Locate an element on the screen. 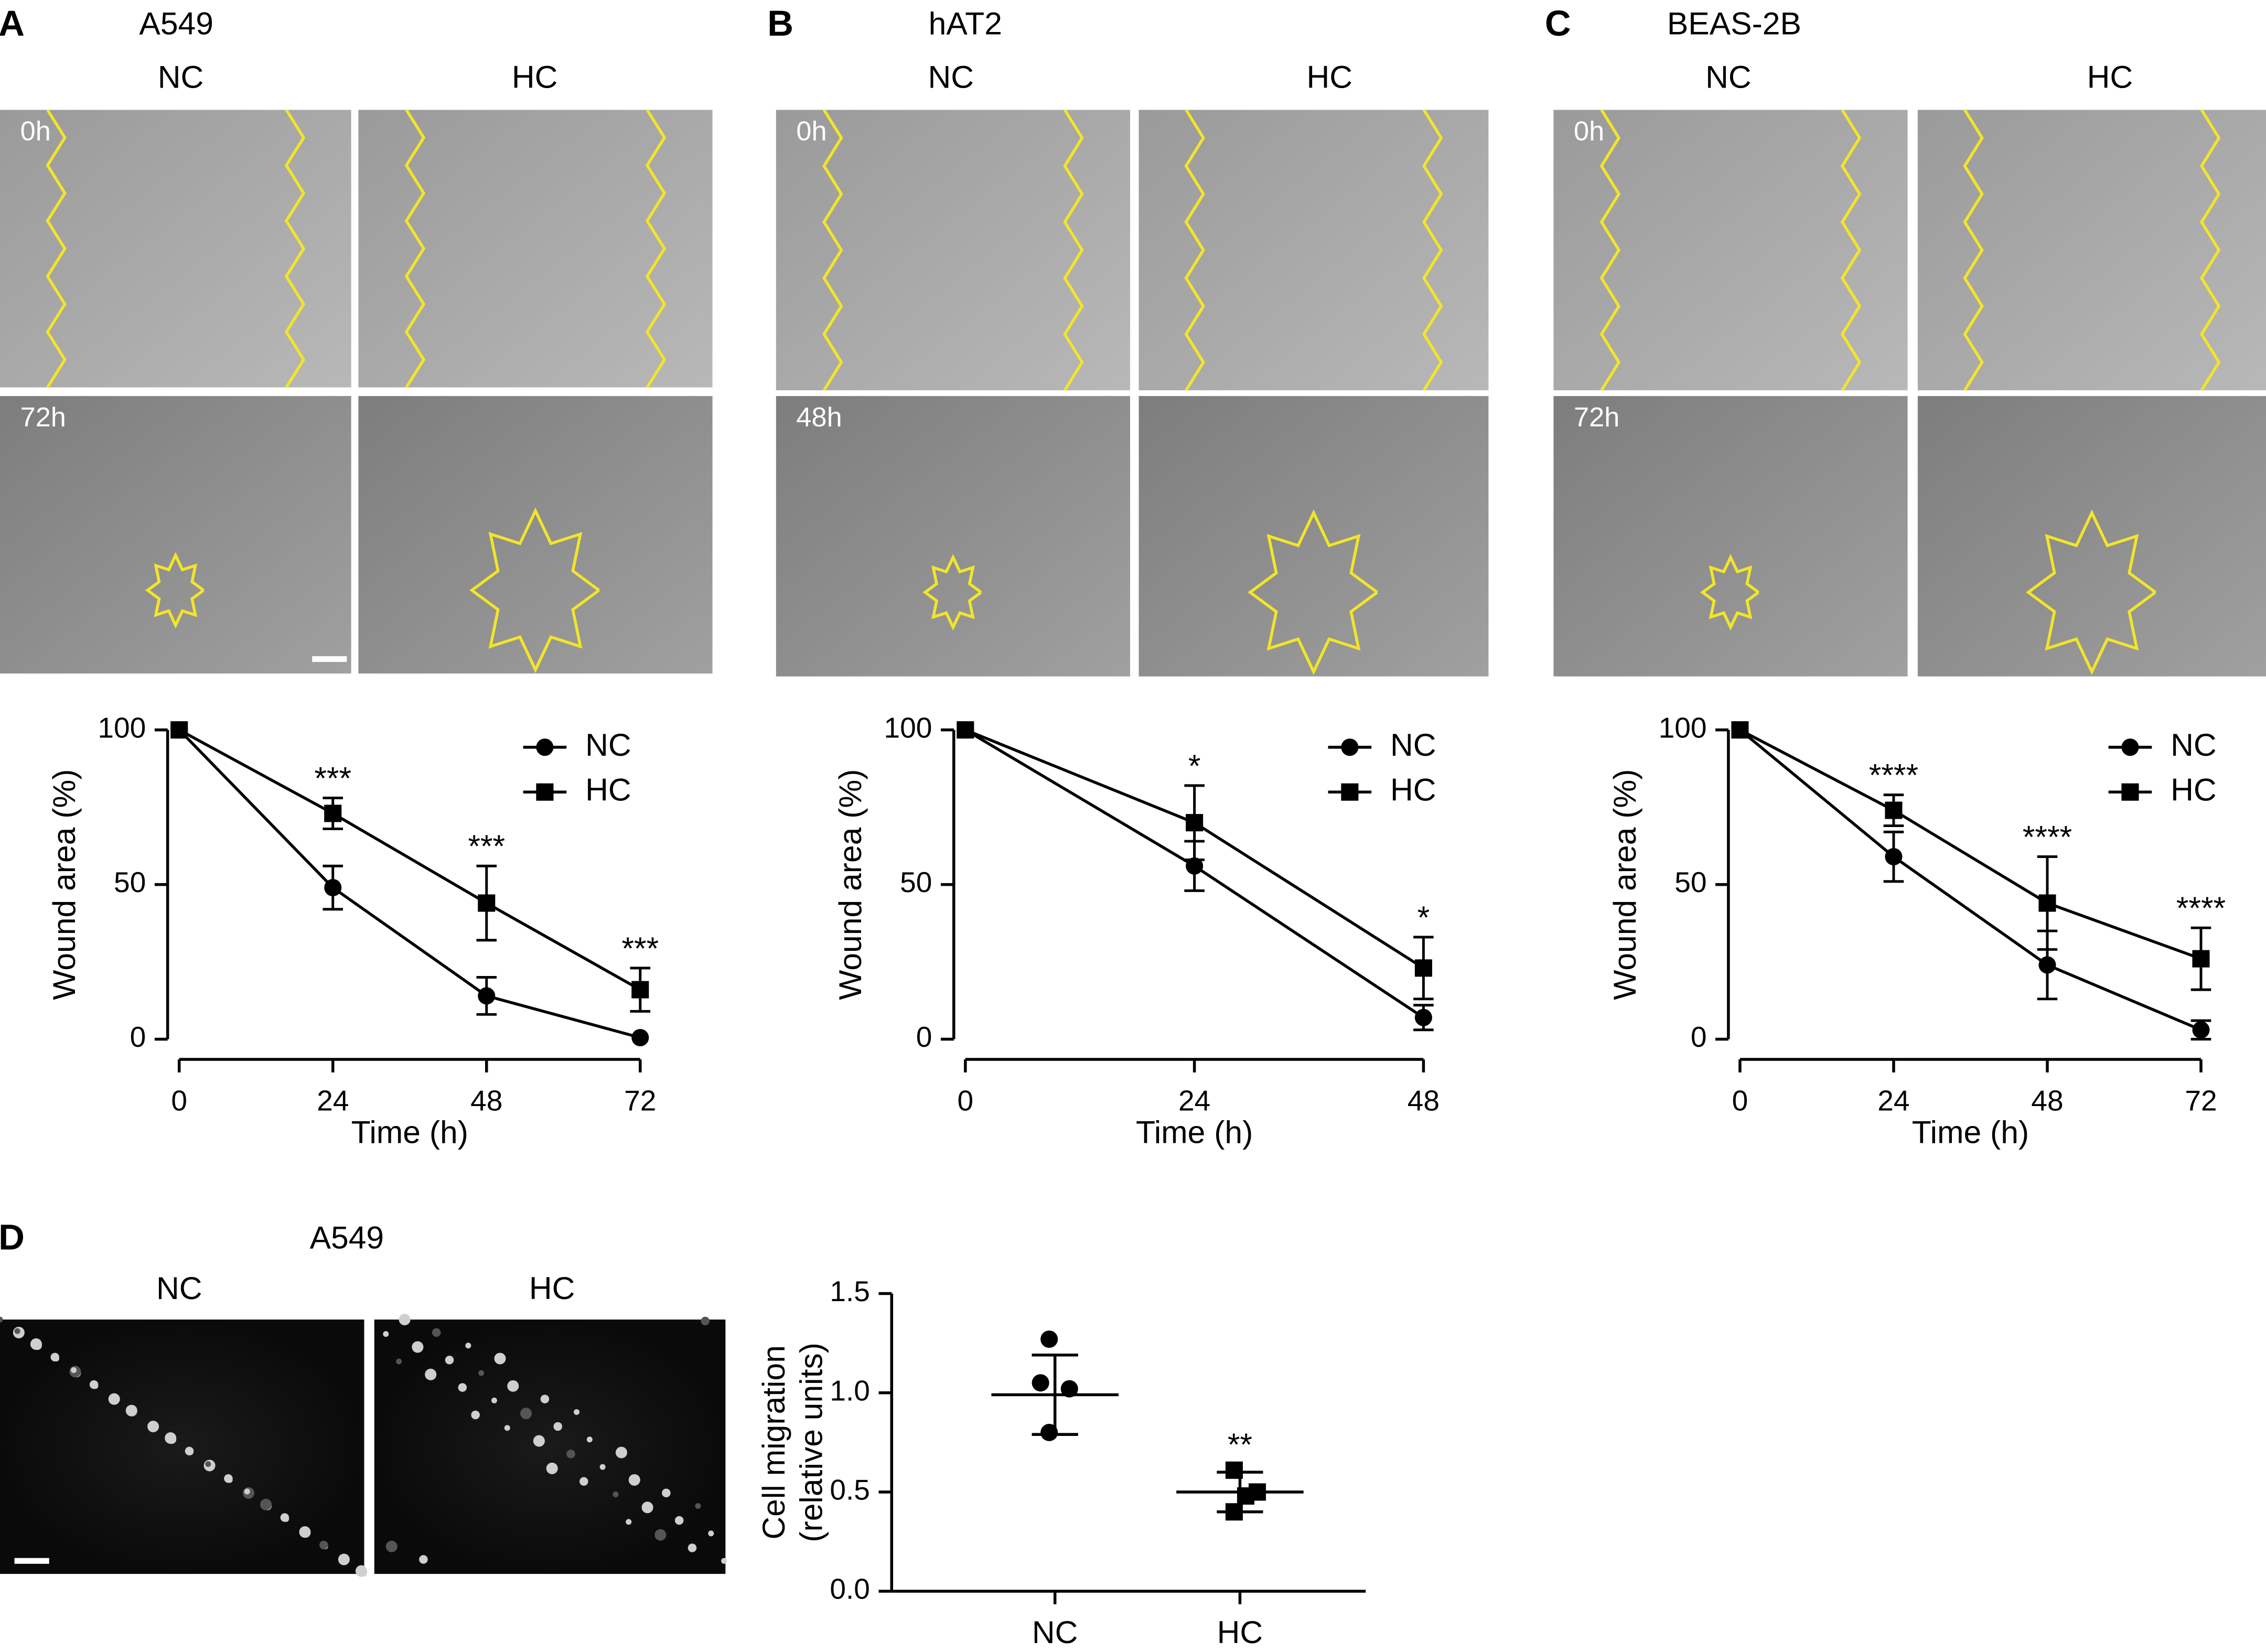  y-tick-label: 1.5 is located at coordinates (850, 1291).